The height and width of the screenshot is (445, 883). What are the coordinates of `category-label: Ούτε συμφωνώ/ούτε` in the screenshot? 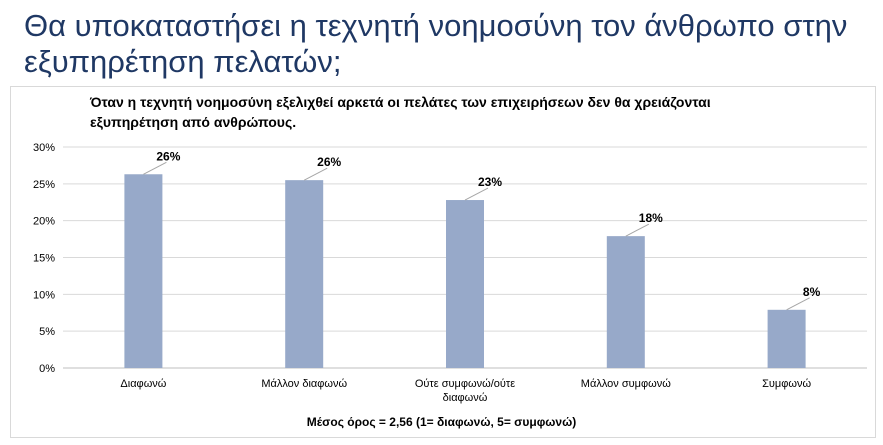 It's located at (465, 384).